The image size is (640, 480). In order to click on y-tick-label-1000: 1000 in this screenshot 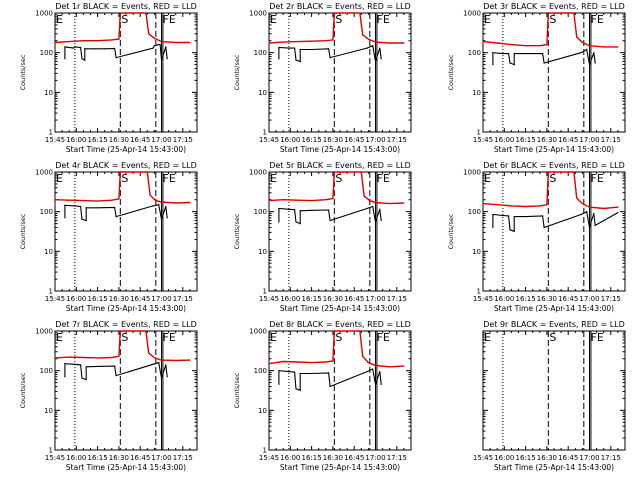, I will do `click(44, 14)`.